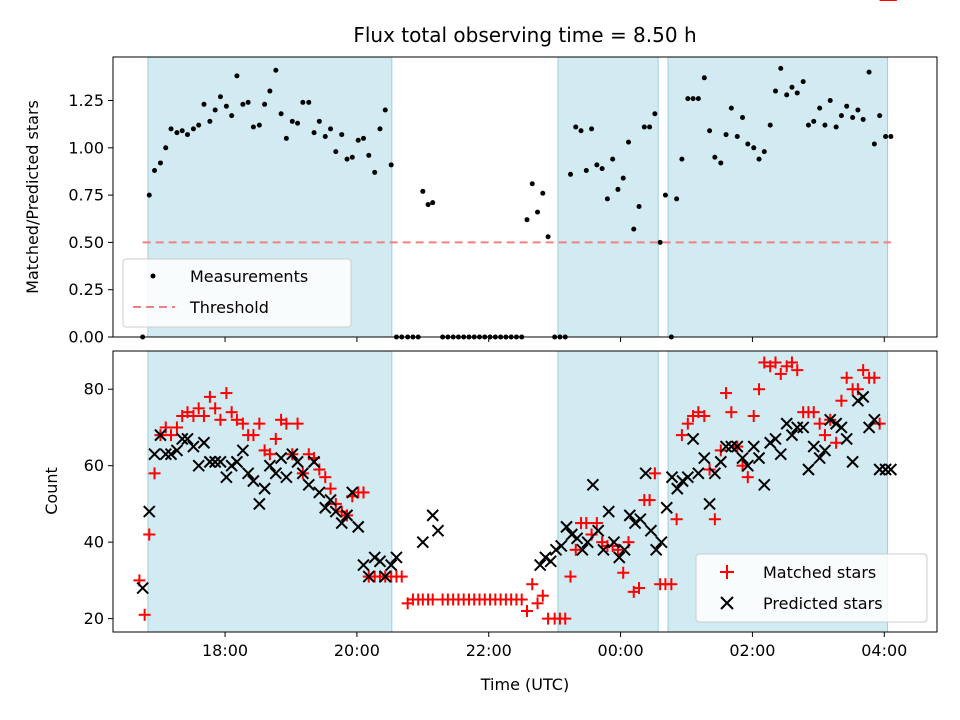 Image resolution: width=960 pixels, height=720 pixels. I want to click on legend-matched-marker, so click(727, 572).